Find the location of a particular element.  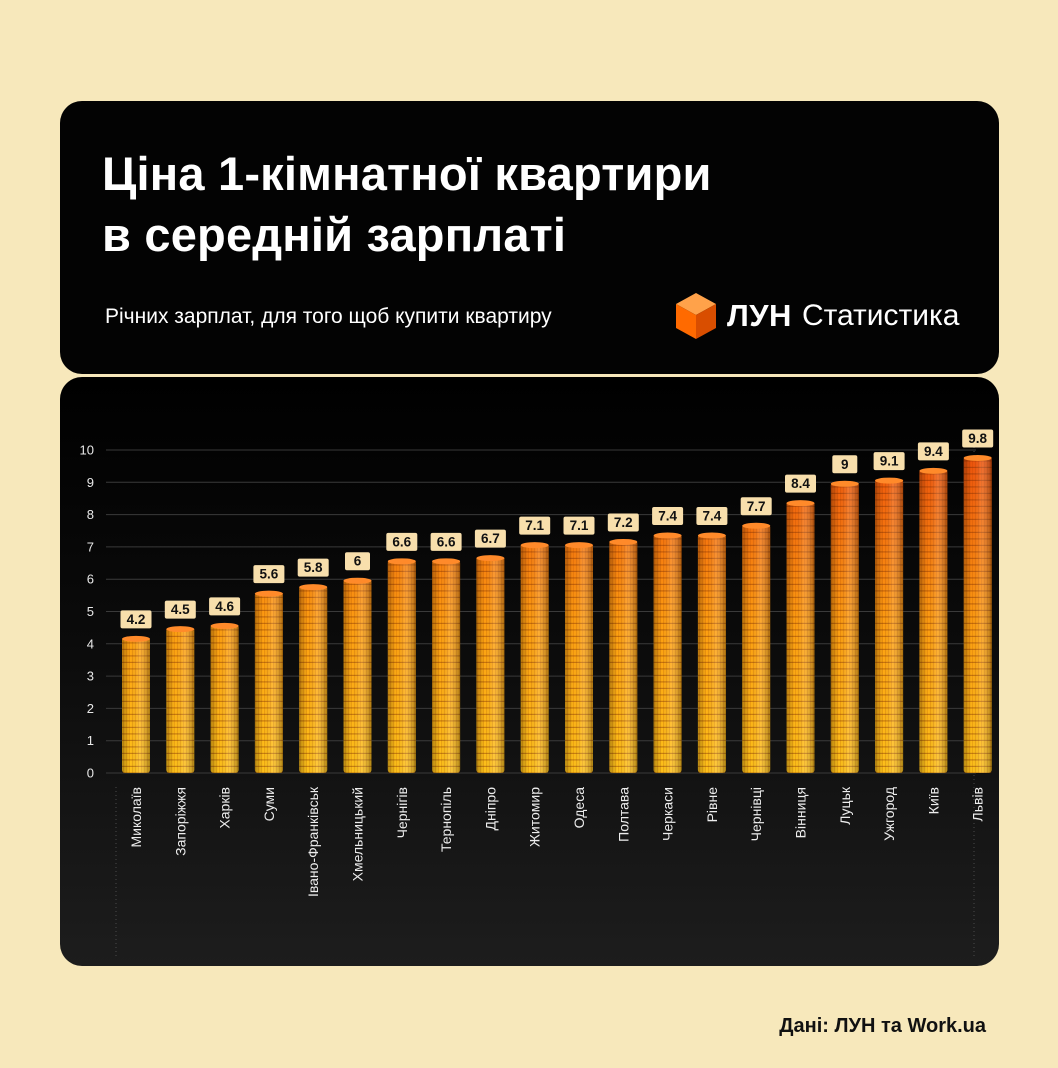

value-label-text: 7.2 is located at coordinates (623, 522).